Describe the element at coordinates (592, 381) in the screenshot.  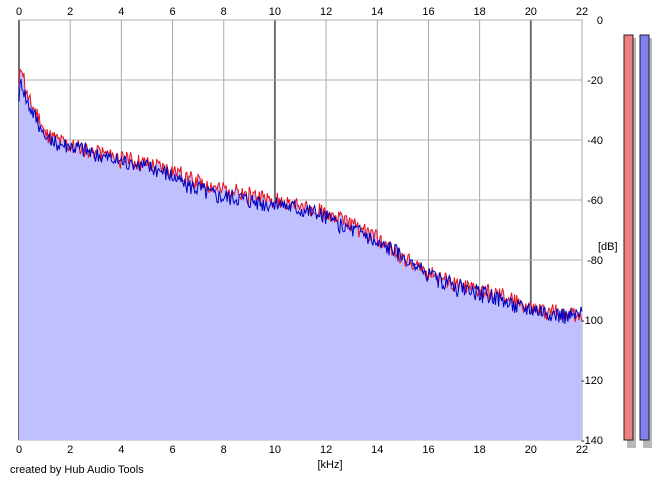
I see `y-tick-label: -120` at that location.